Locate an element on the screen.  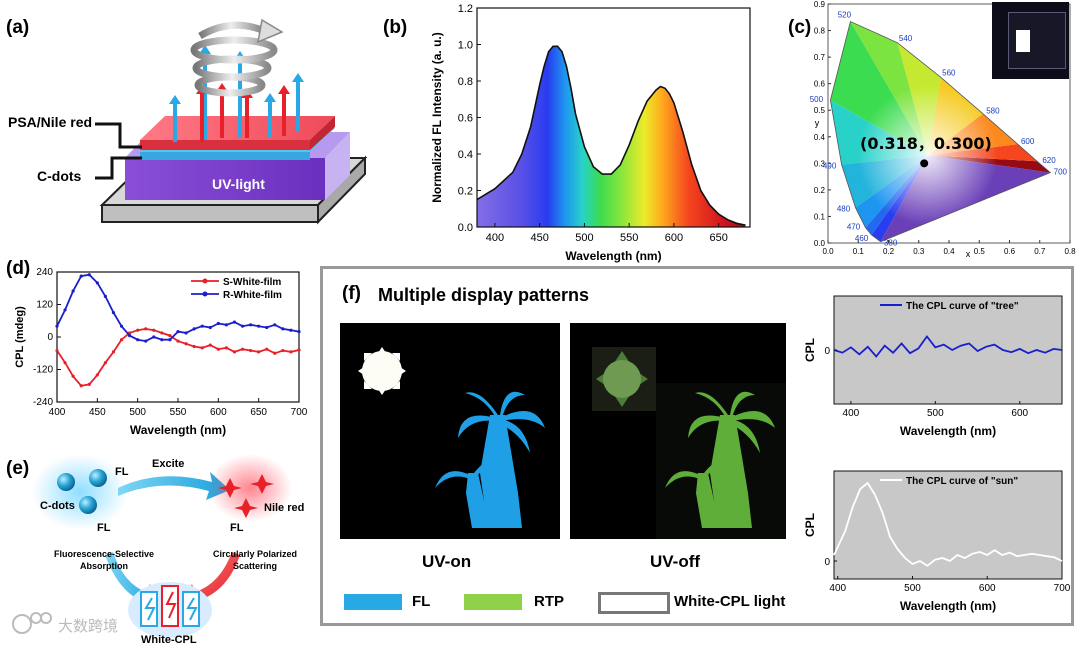
white-cpl-label: White-CPL is located at coordinates (169, 640).